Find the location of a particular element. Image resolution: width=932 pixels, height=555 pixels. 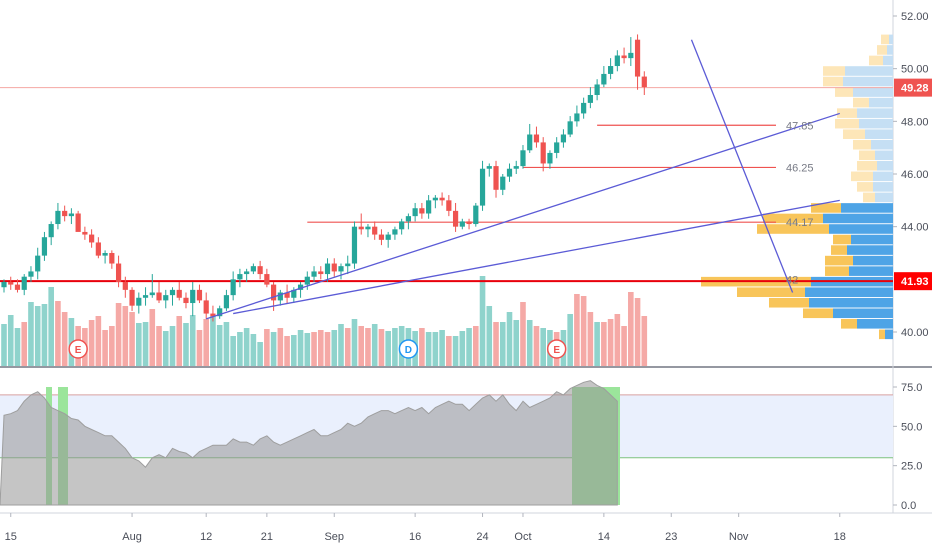

oscillator-tick-label: 0.0 is located at coordinates (908, 506).